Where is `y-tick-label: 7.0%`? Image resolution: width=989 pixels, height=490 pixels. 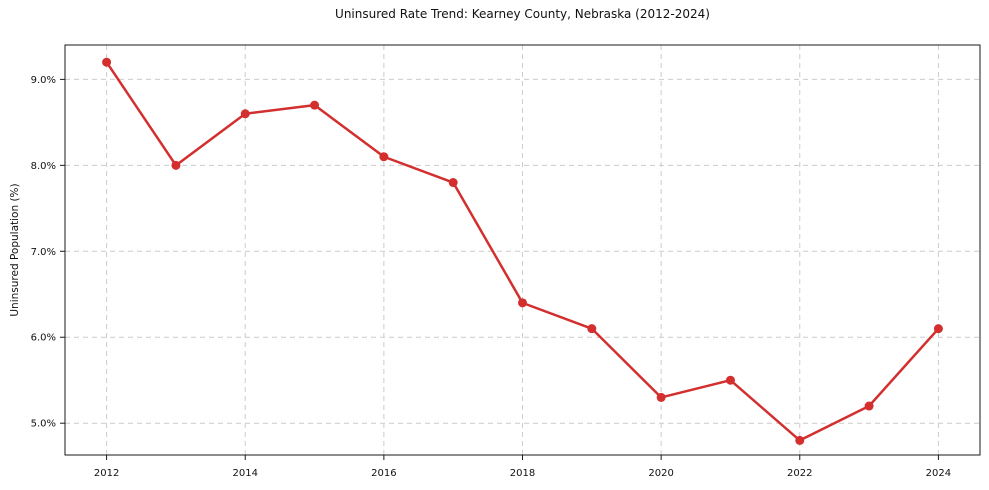
y-tick-label: 7.0% is located at coordinates (43, 252).